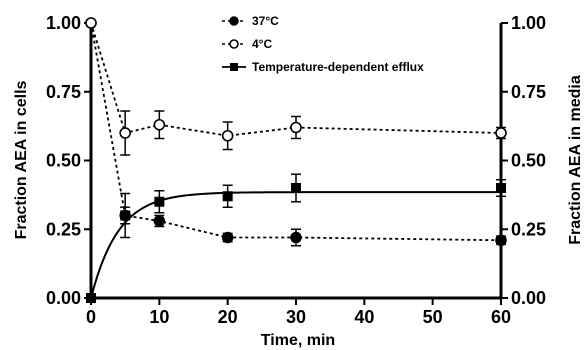 The image size is (586, 350). I want to click on legend-label: 4°C, so click(262, 44).